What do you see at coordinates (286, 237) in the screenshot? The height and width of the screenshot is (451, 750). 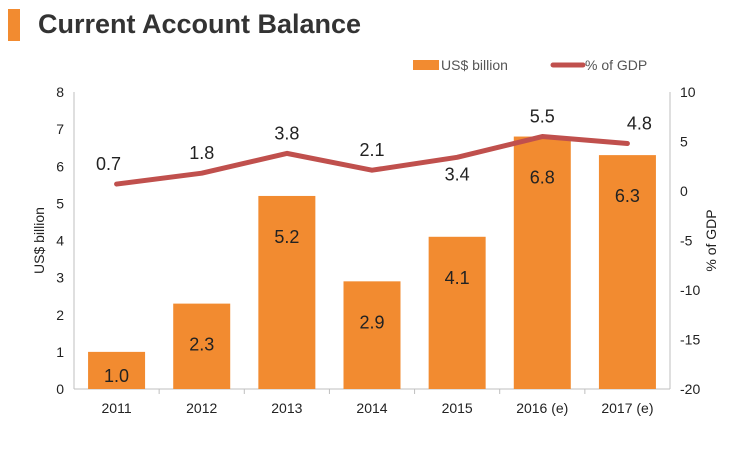 I see `bar-data-label: 5.2` at bounding box center [286, 237].